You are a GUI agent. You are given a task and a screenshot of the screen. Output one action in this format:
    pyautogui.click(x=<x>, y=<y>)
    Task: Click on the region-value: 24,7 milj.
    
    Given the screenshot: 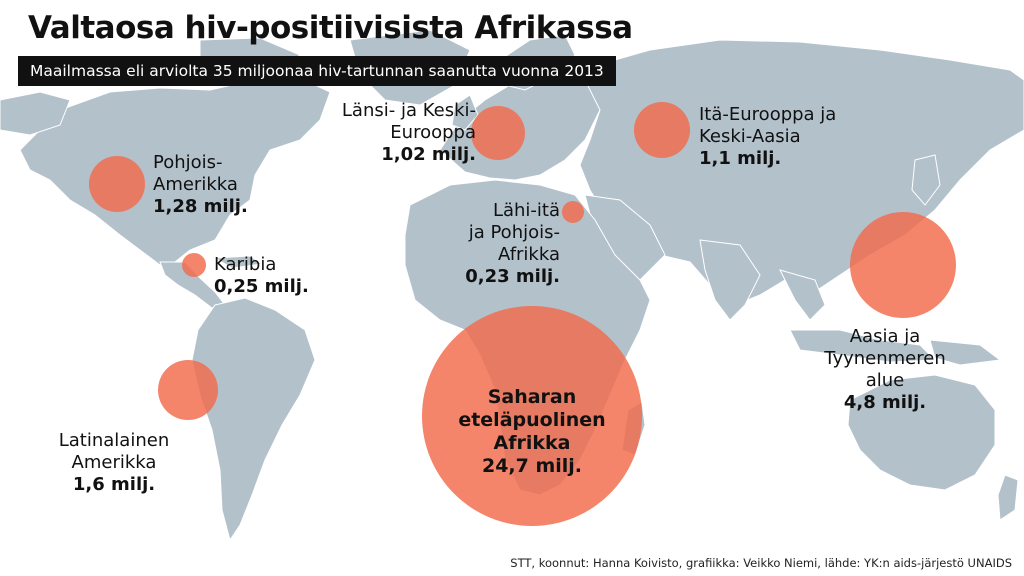 What is the action you would take?
    pyautogui.click(x=532, y=466)
    